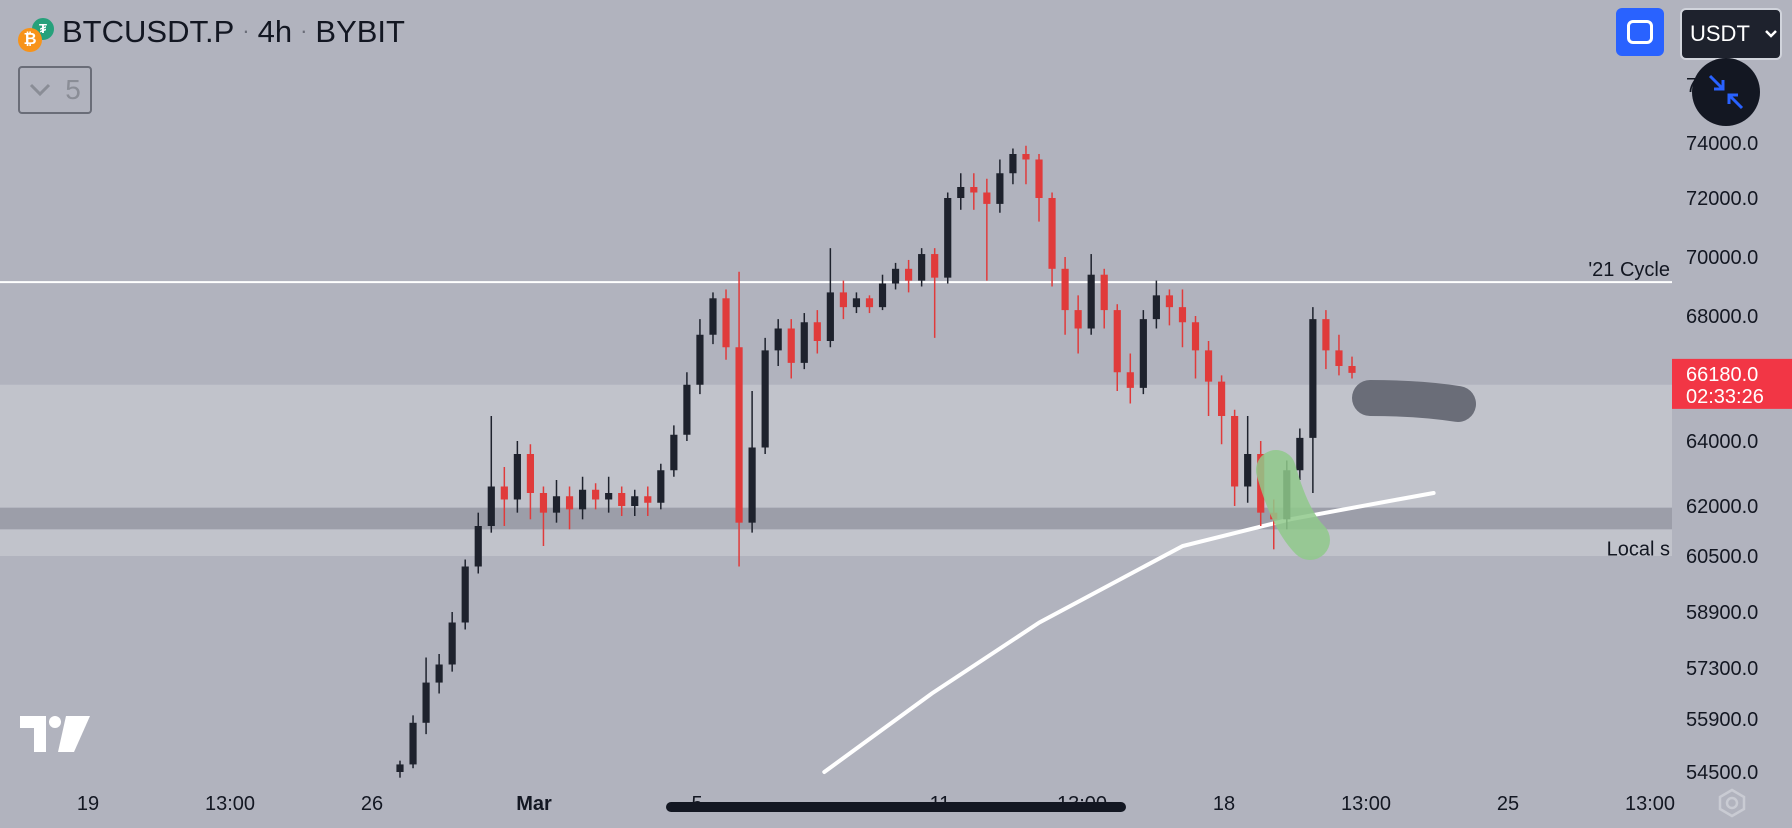 The width and height of the screenshot is (1792, 828). Describe the element at coordinates (1129, 632) in the screenshot. I see `moving-average-line` at that location.